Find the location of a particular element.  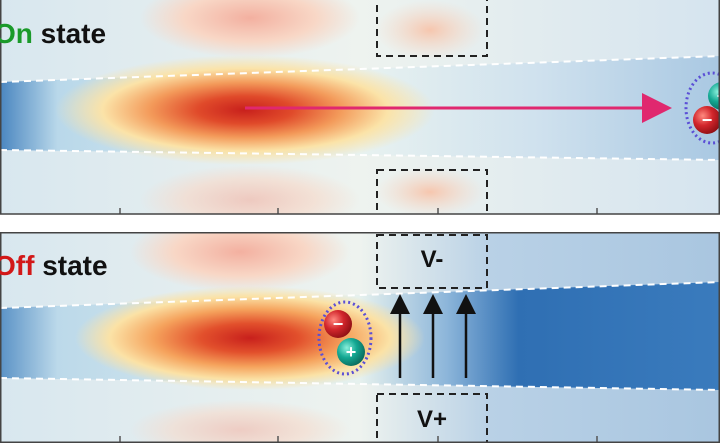

gate-top-label: V- is located at coordinates (432, 259).